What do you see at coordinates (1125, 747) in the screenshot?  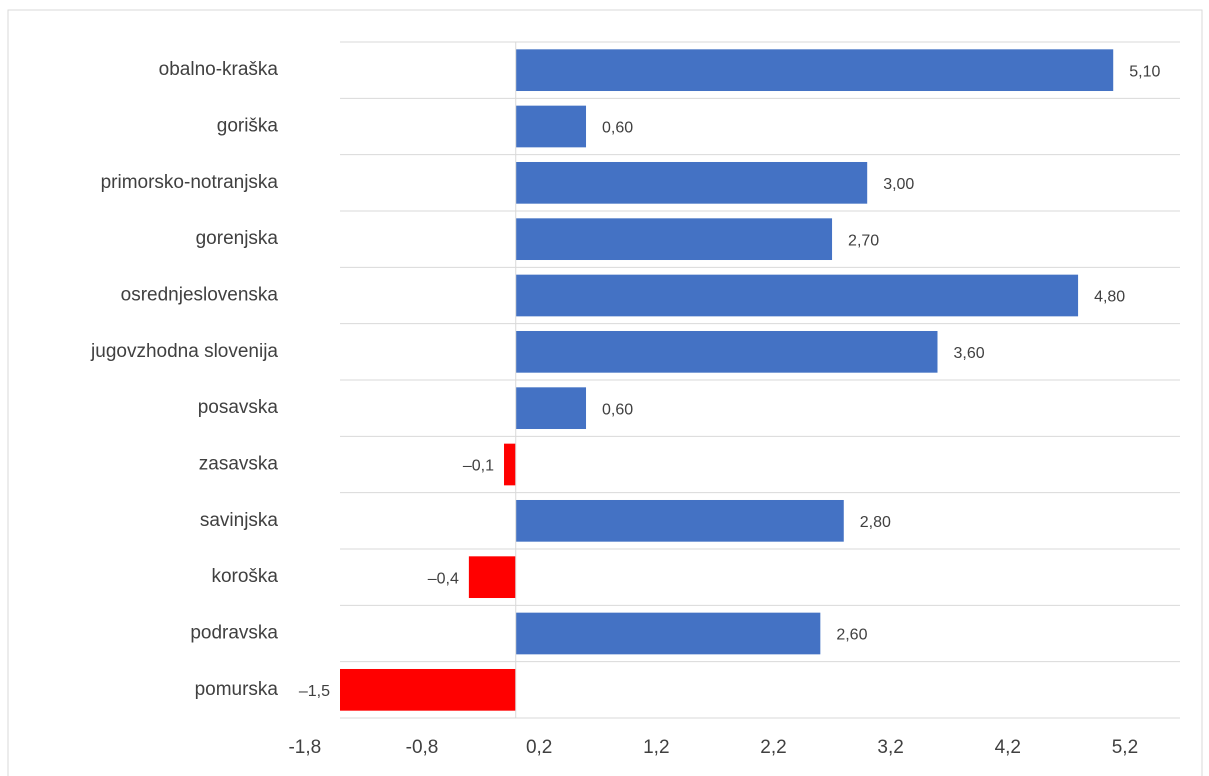 I see `x-tick-label: 5,2` at bounding box center [1125, 747].